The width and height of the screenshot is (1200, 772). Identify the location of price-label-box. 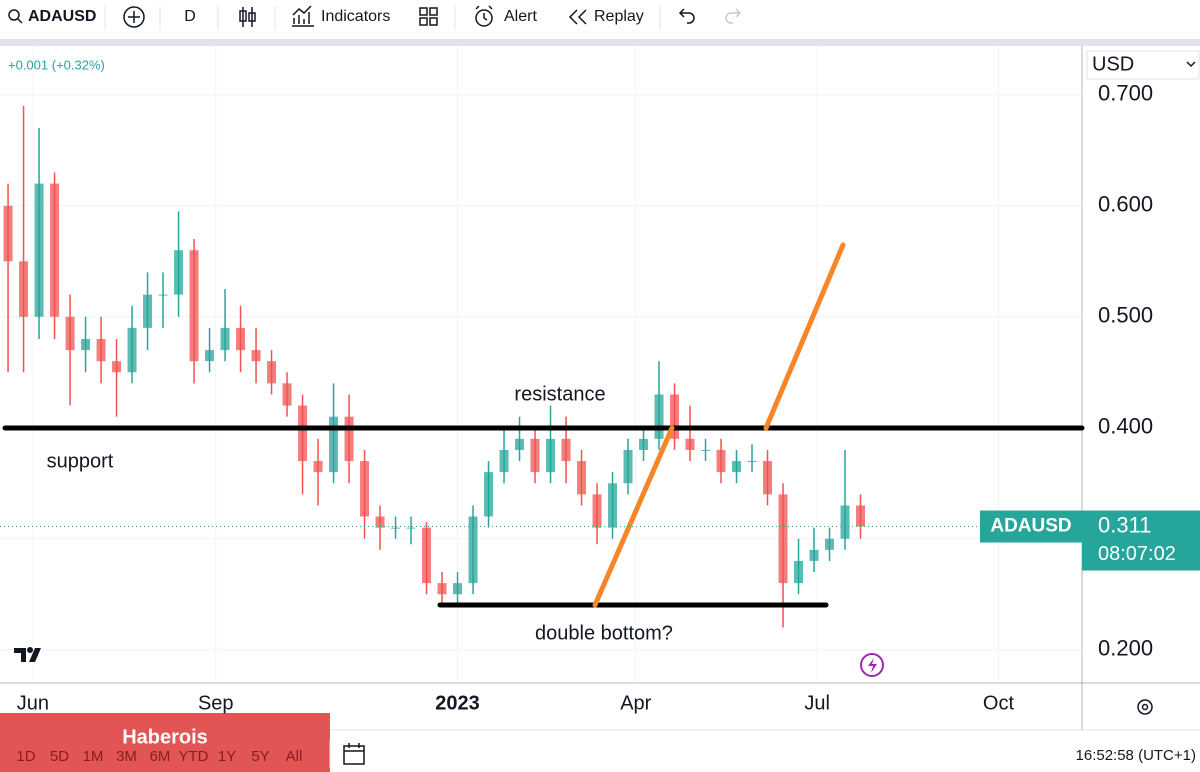
(1141, 540).